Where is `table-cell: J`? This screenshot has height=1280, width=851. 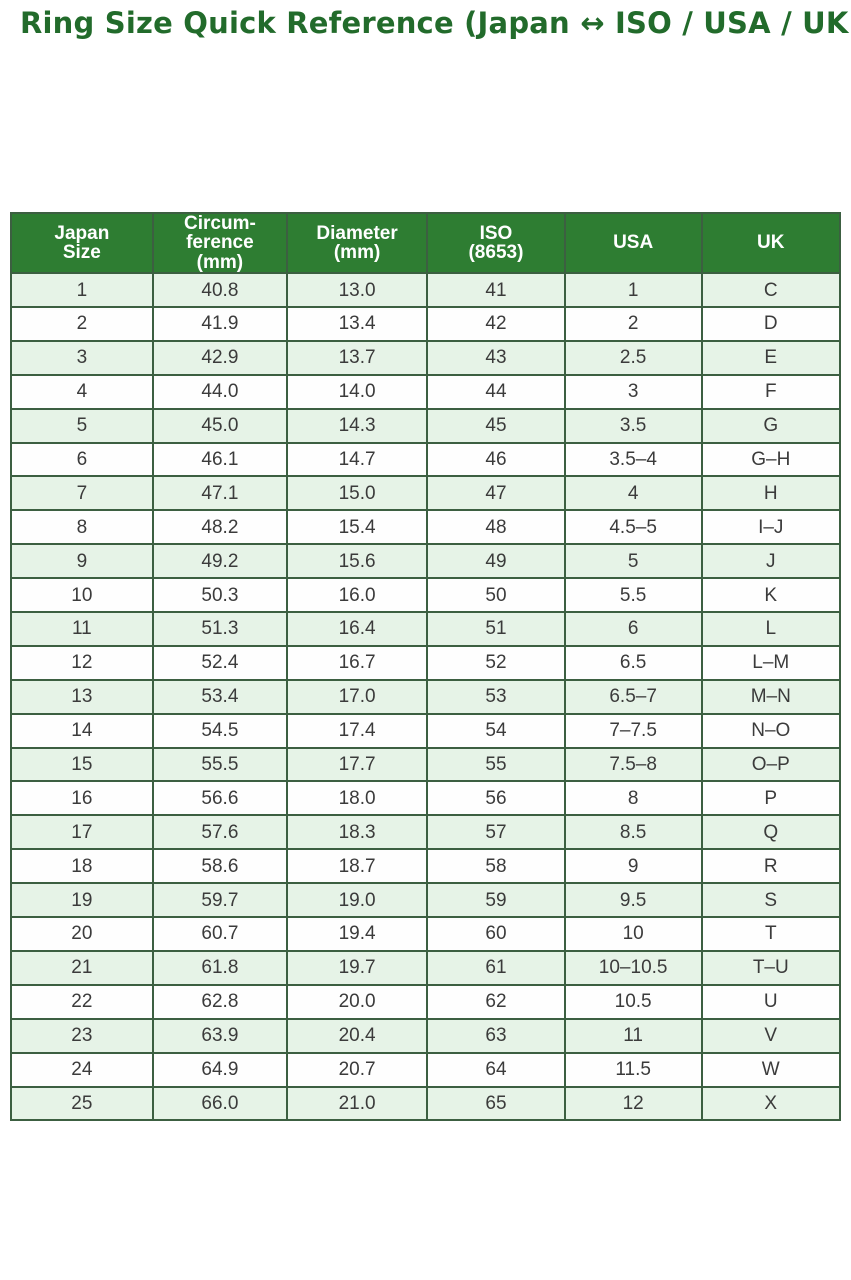 table-cell: J is located at coordinates (771, 561).